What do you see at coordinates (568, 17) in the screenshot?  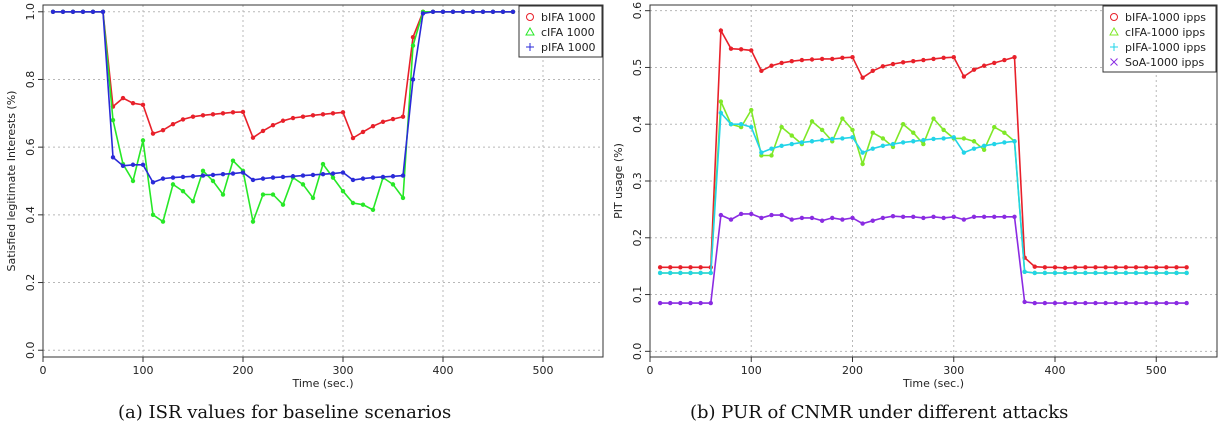 I see `legend-label: bIFA 1000` at bounding box center [568, 17].